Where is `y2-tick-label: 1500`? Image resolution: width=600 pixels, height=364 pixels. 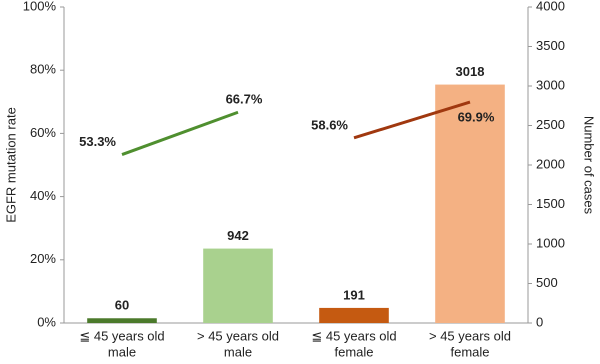
y2-tick-label: 1500 is located at coordinates (550, 203).